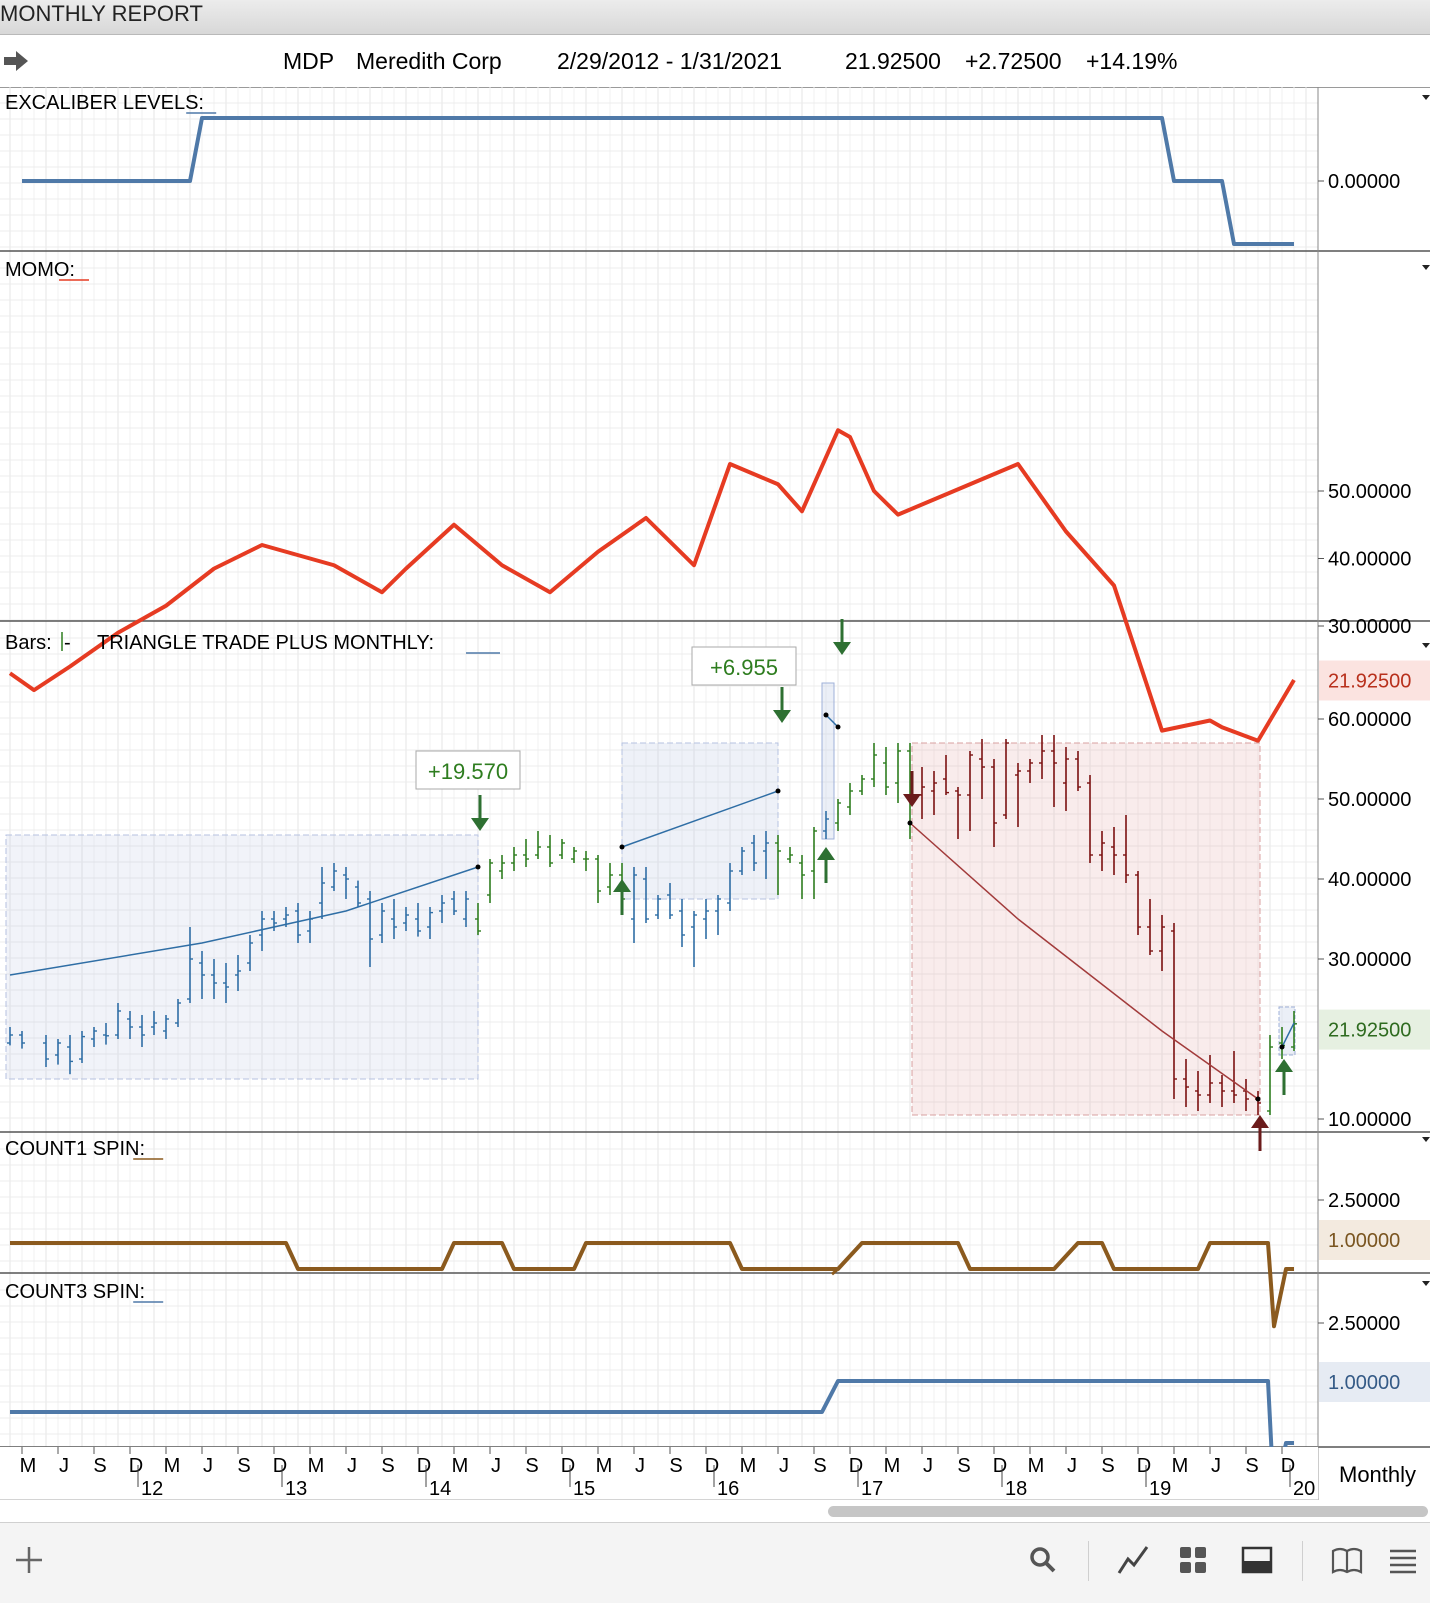 The height and width of the screenshot is (1603, 1430). Describe the element at coordinates (1369, 720) in the screenshot. I see `y-tick-label: 60.00000` at that location.